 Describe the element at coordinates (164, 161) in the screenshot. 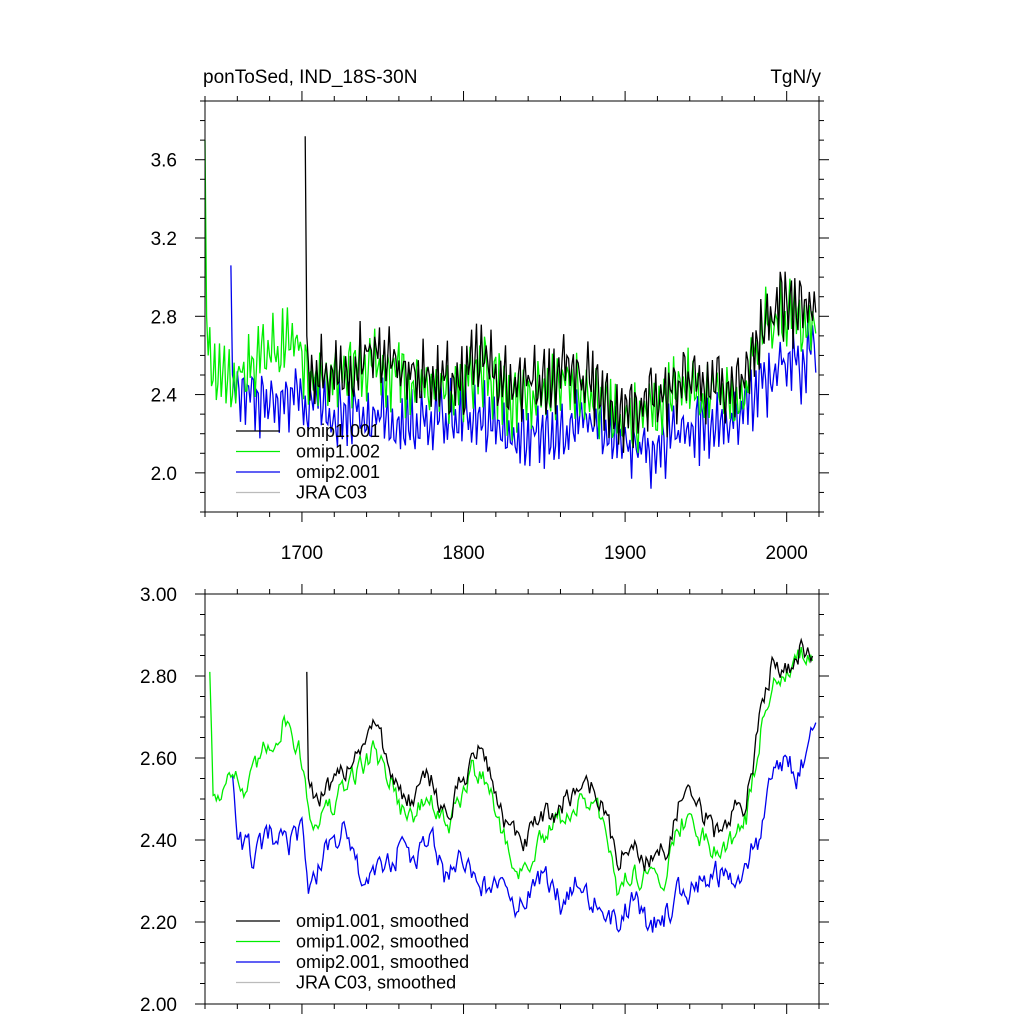

I see `y-tick-label: 3.6` at that location.